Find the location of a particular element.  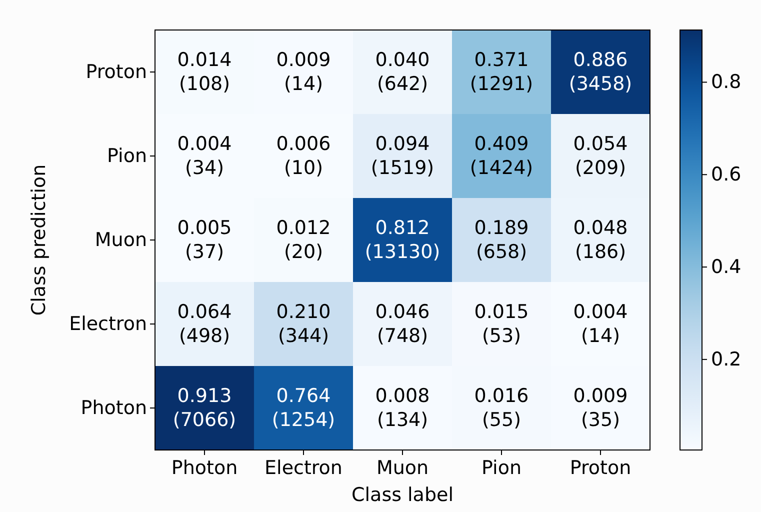

data-label: 0.094 (1519) is located at coordinates (402, 156).